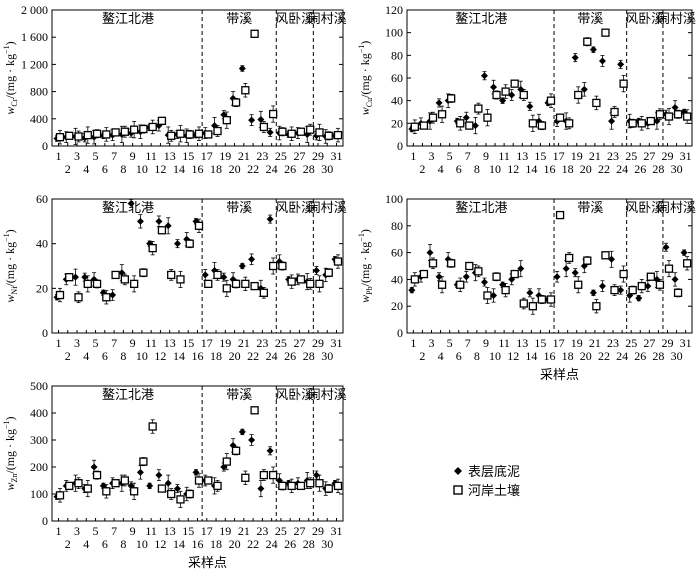  Describe the element at coordinates (235, 169) in the screenshot. I see `x-tick-label: 20` at that location.